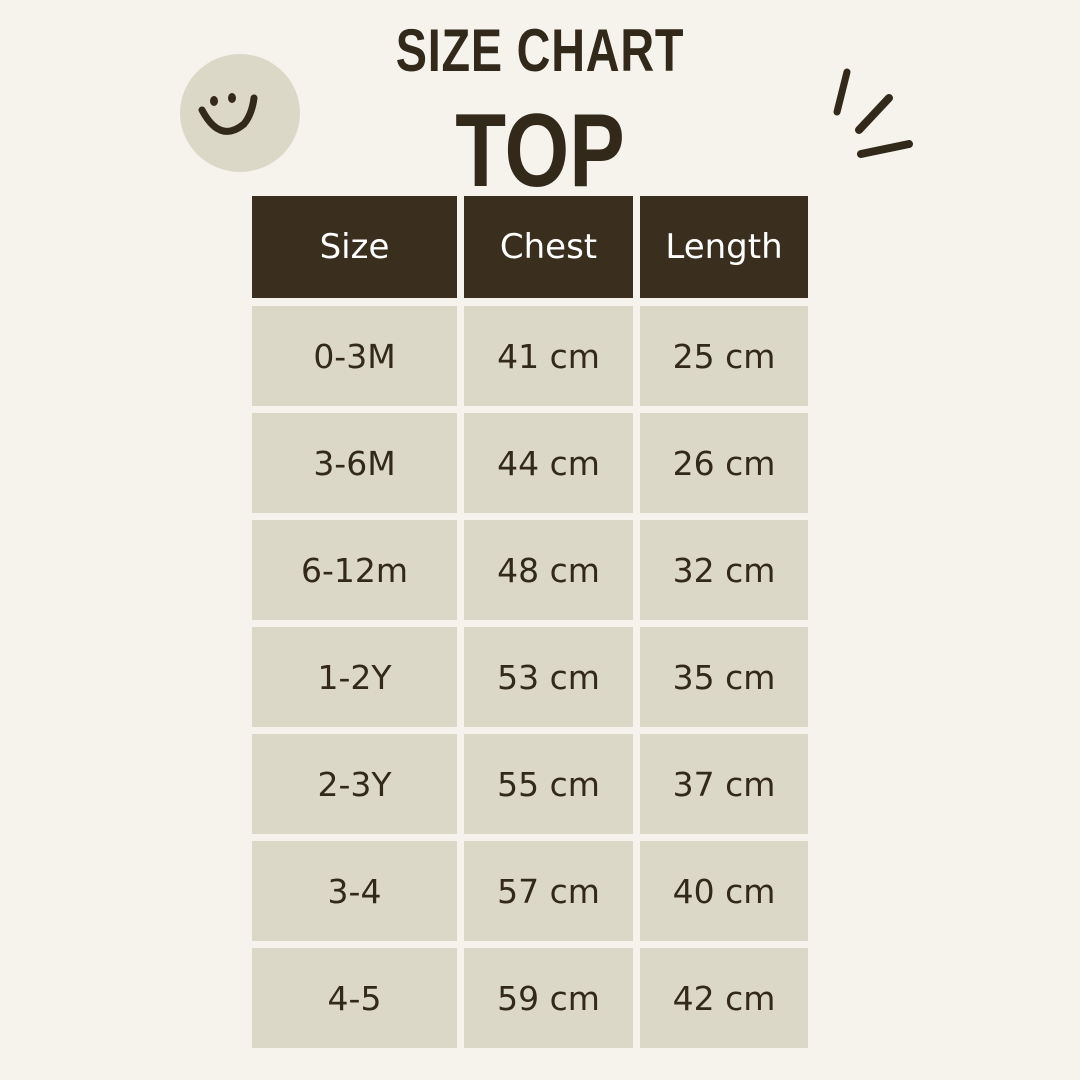 This screenshot has width=1080, height=1080. Describe the element at coordinates (724, 356) in the screenshot. I see `cell-length: 25 cm` at that location.